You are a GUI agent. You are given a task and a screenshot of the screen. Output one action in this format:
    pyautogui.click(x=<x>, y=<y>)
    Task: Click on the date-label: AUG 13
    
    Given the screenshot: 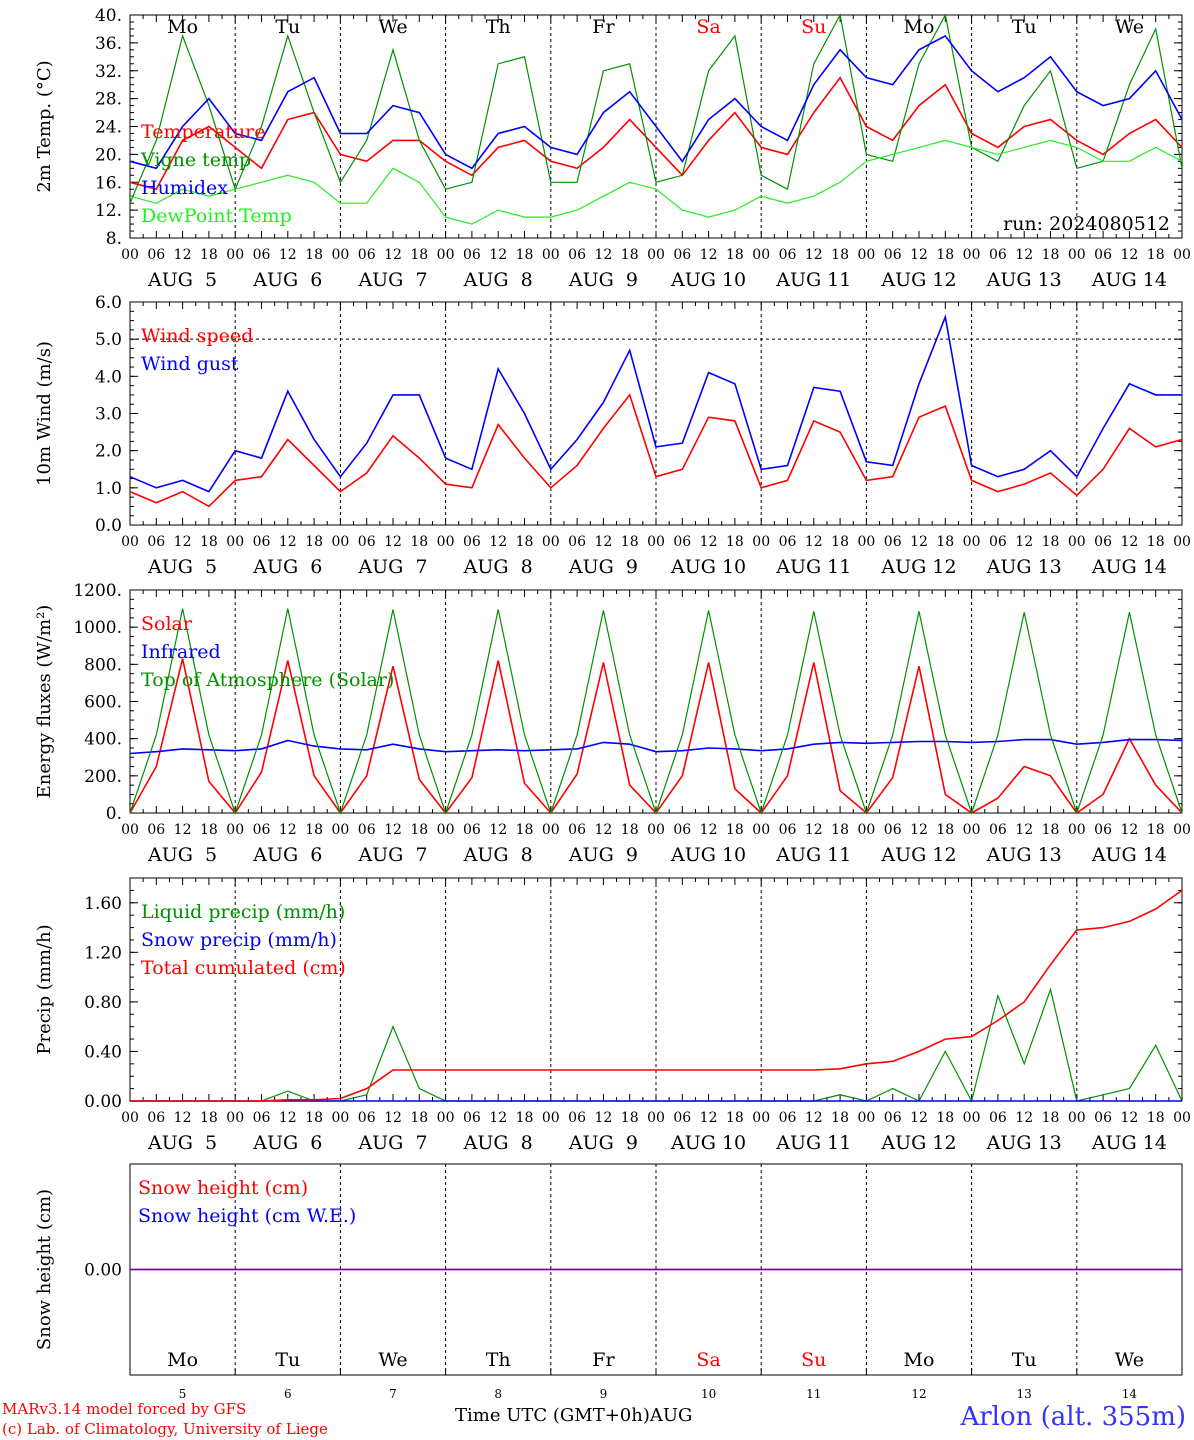 What is the action you would take?
    pyautogui.click(x=1024, y=567)
    